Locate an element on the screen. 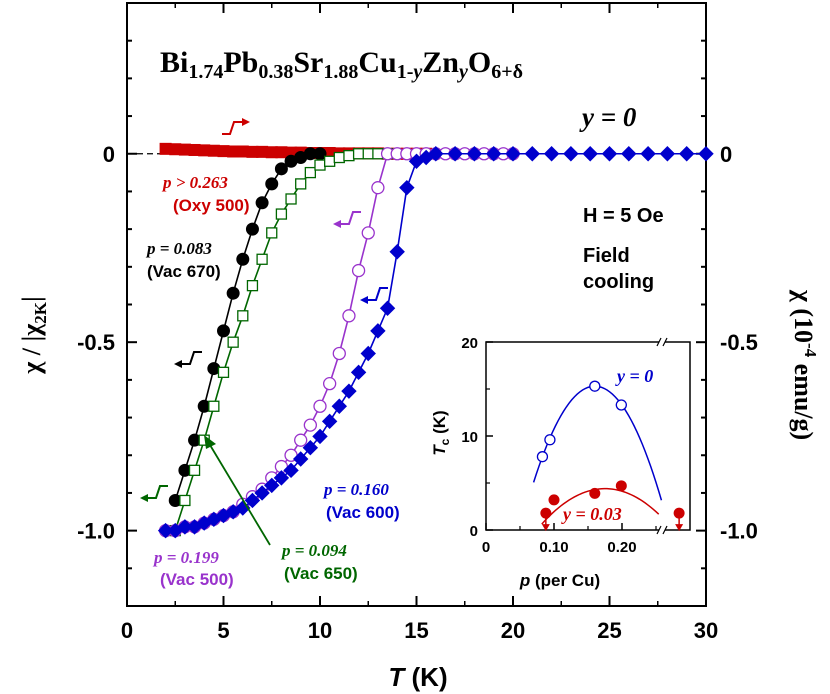 The height and width of the screenshot is (694, 830). label-p199-text: p = 0.199 is located at coordinates (185, 557).